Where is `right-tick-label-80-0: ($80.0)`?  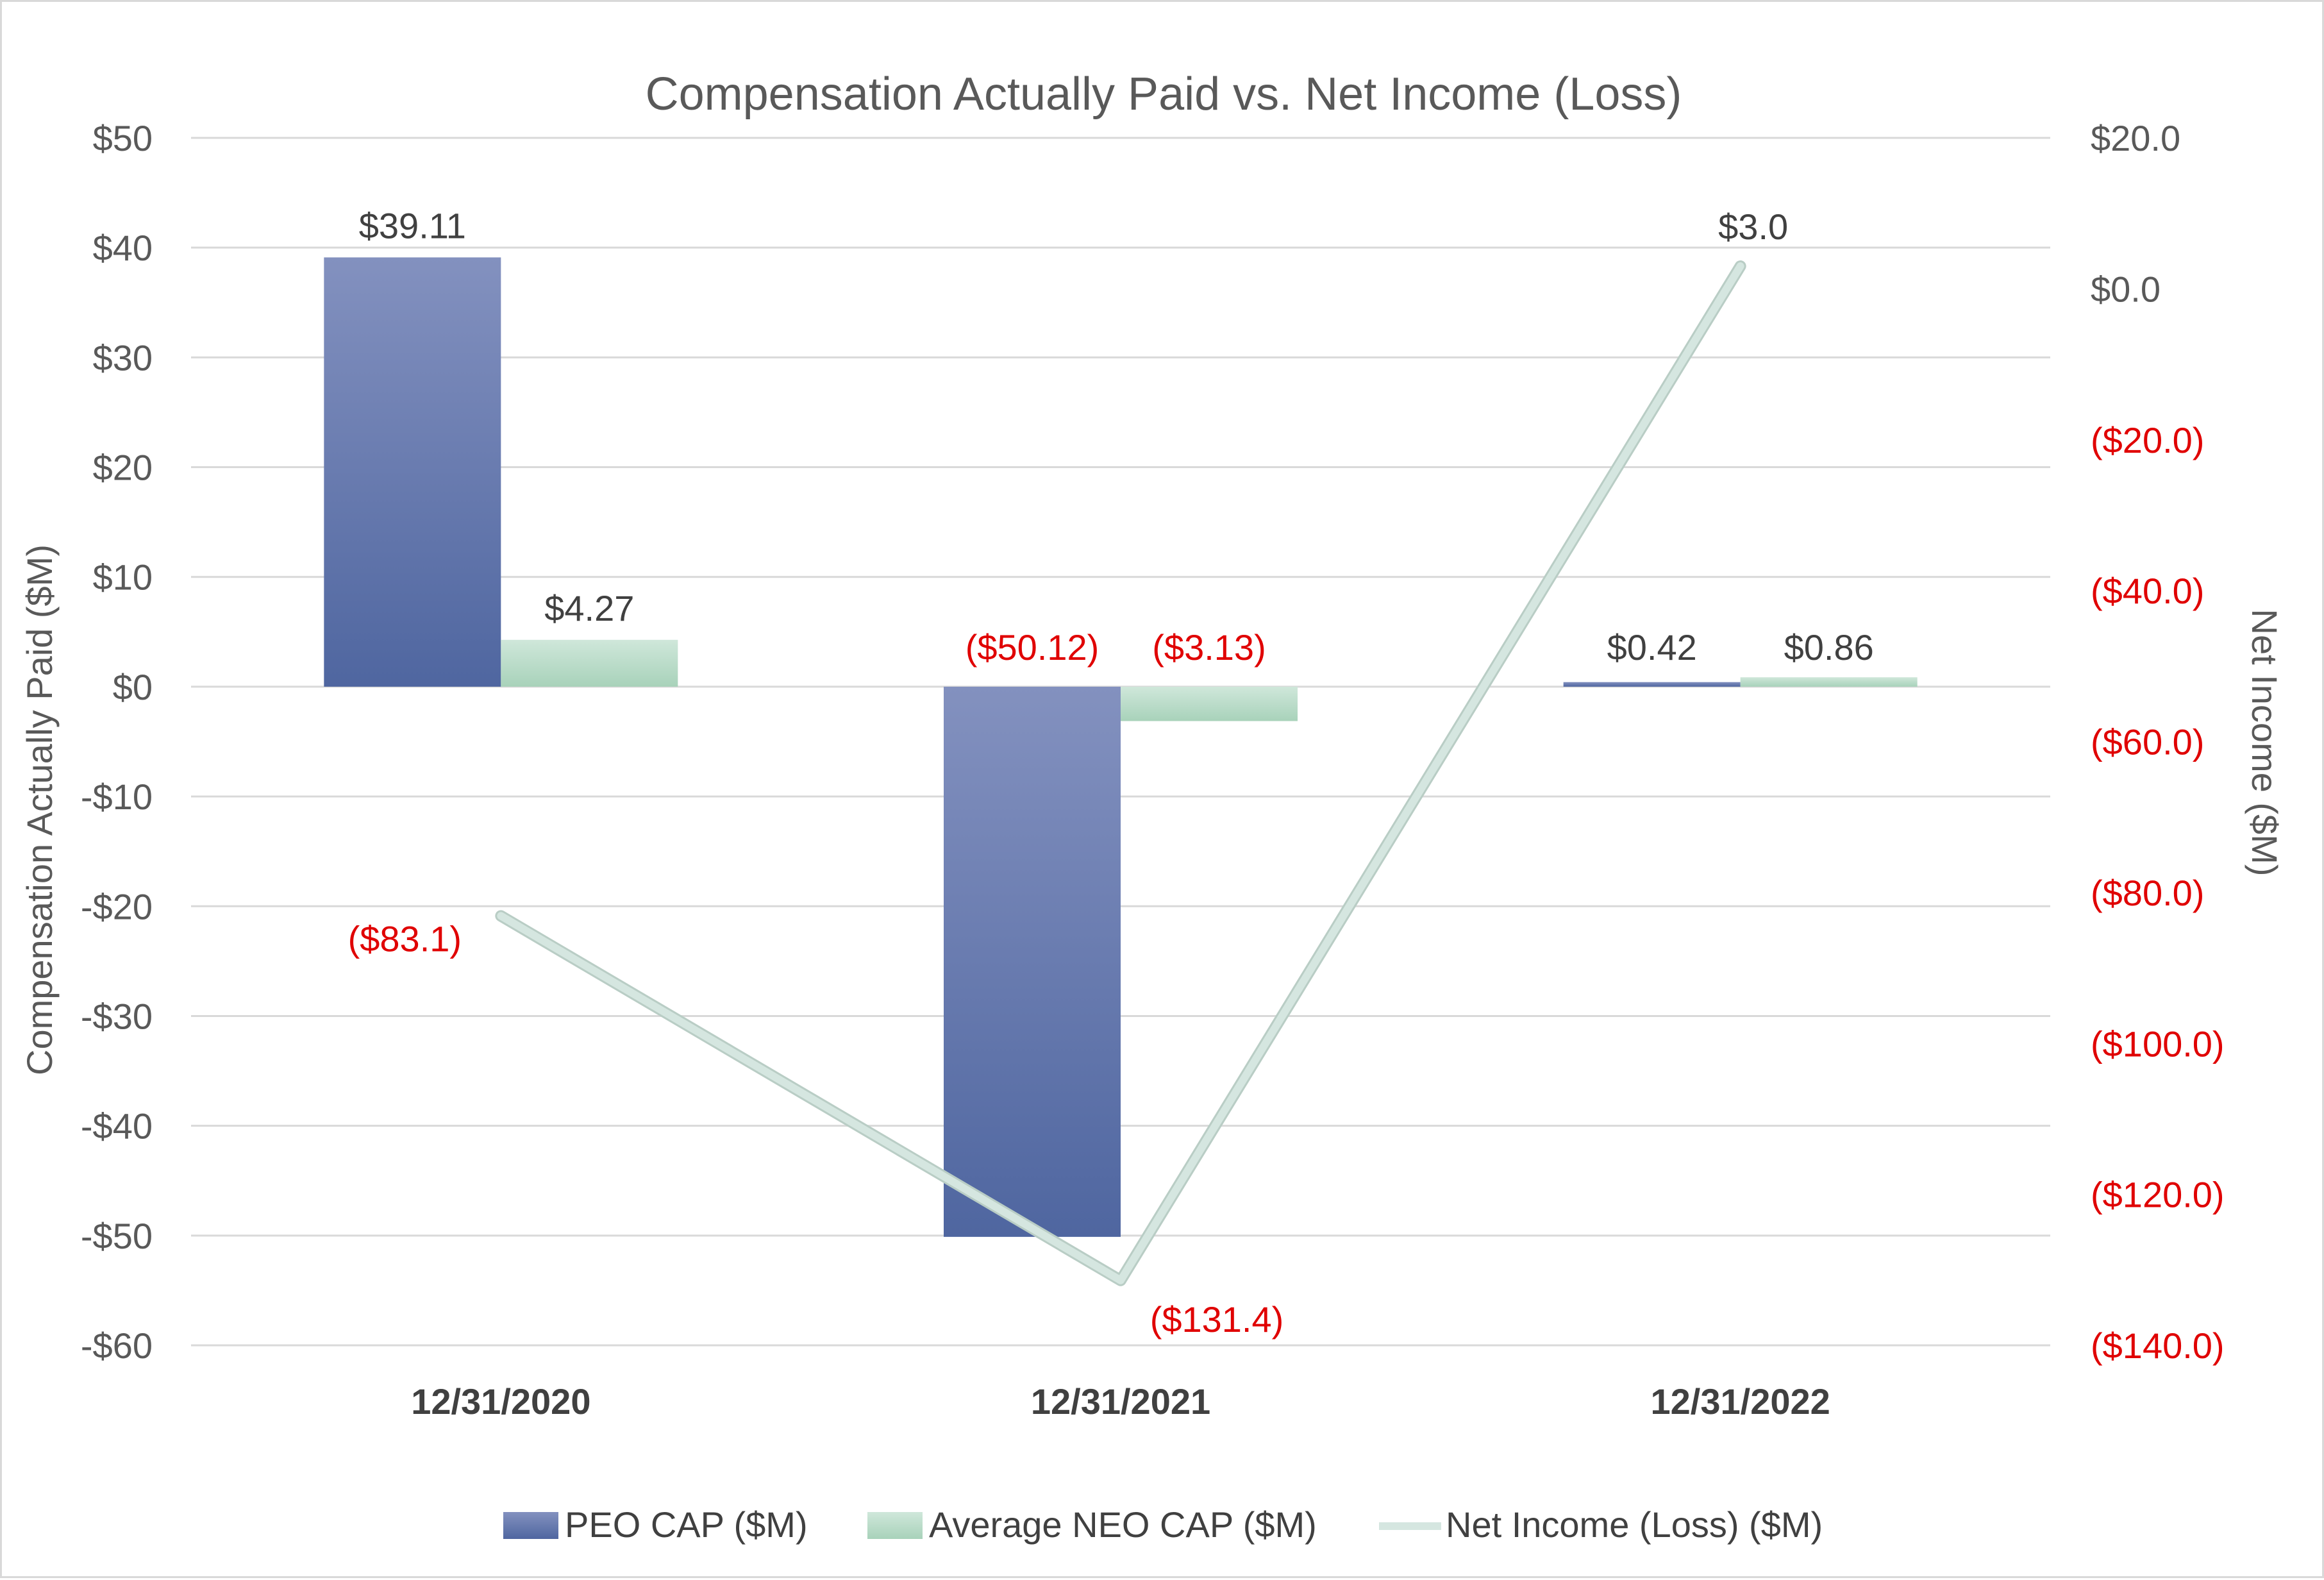 right-tick-label-80-0: ($80.0) is located at coordinates (2147, 893).